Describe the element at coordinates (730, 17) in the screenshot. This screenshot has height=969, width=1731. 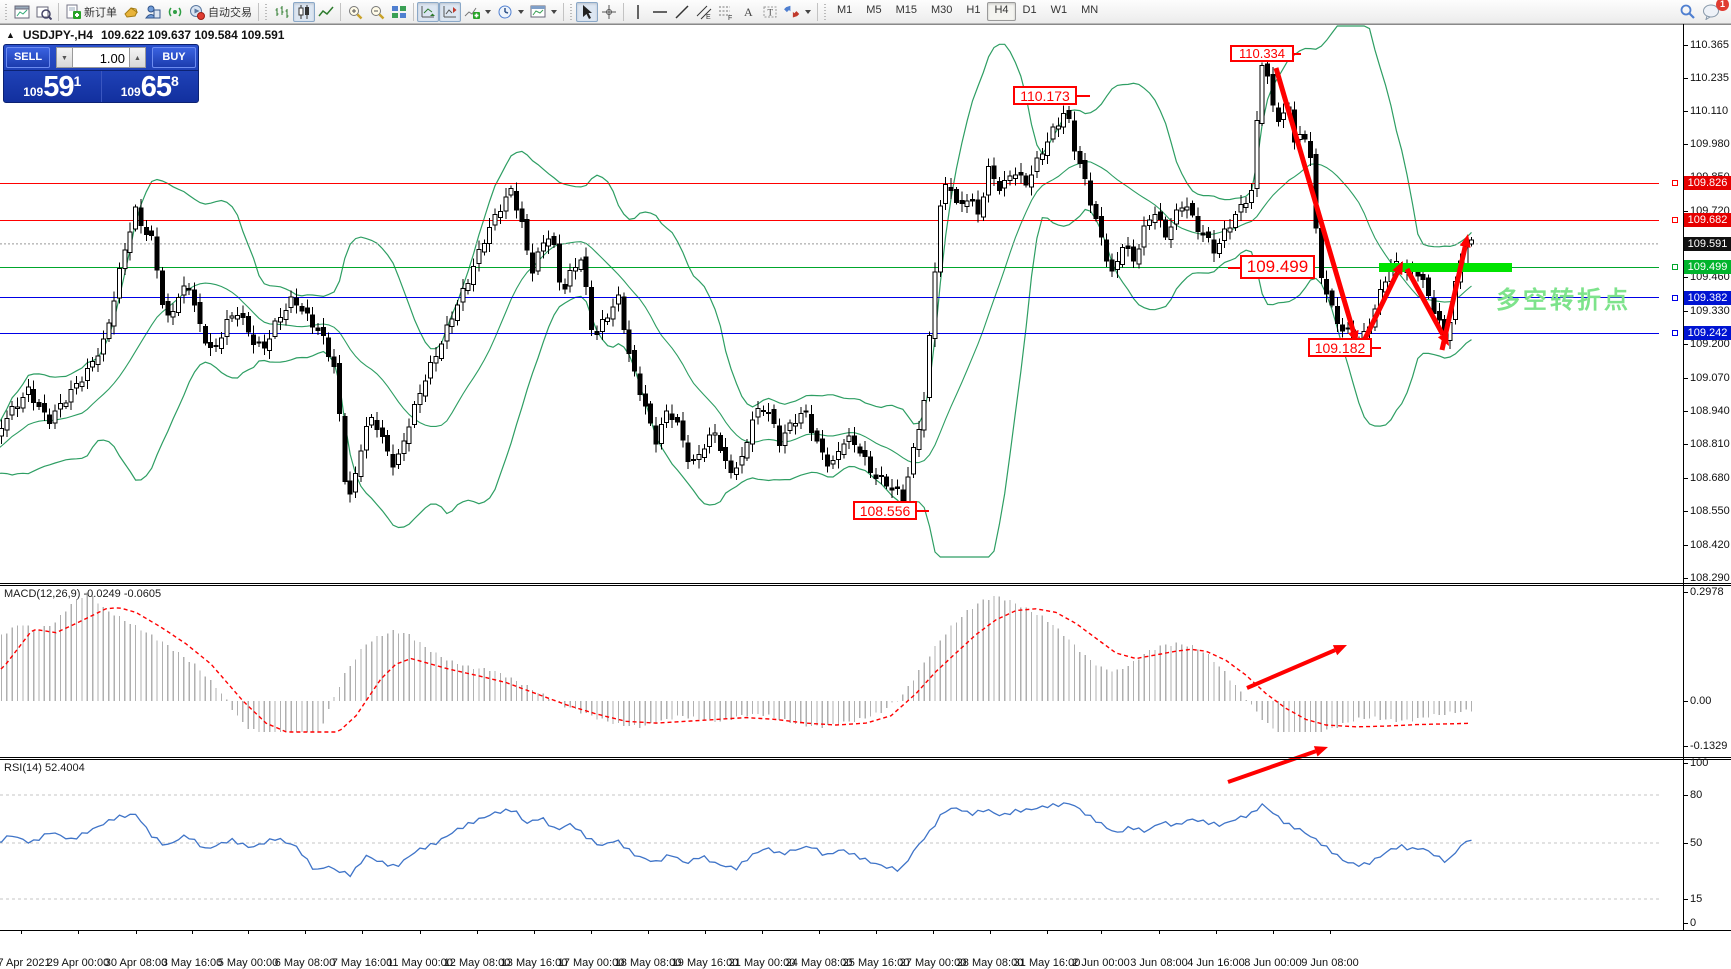
I see `svg-text: F` at that location.